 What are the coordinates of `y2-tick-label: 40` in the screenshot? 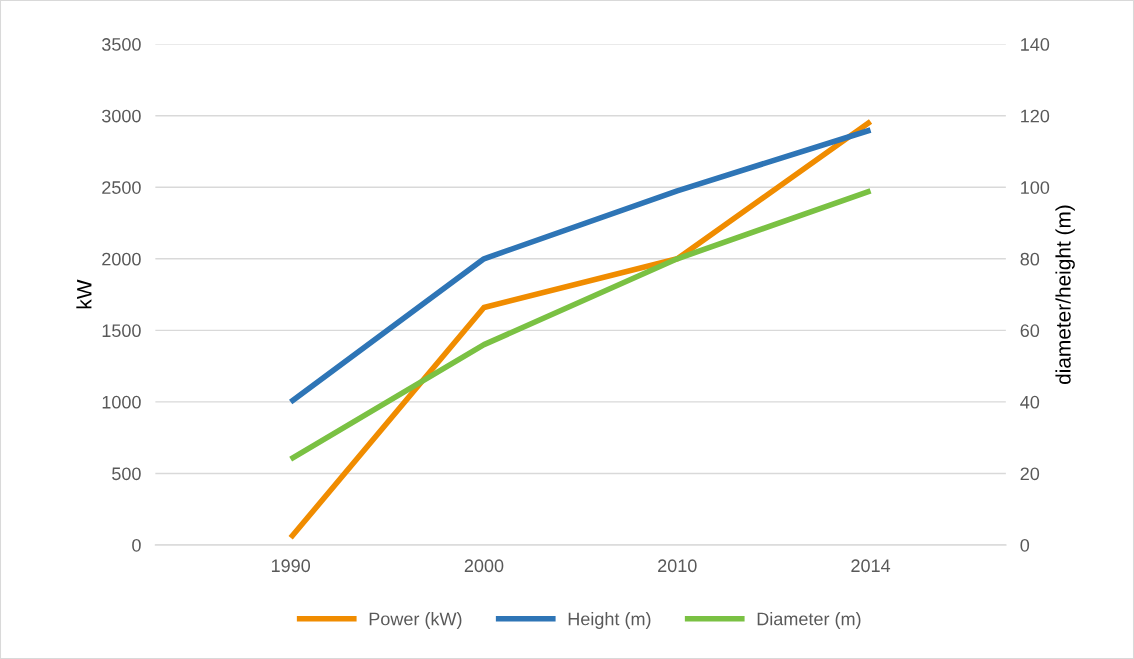 It's located at (1030, 402).